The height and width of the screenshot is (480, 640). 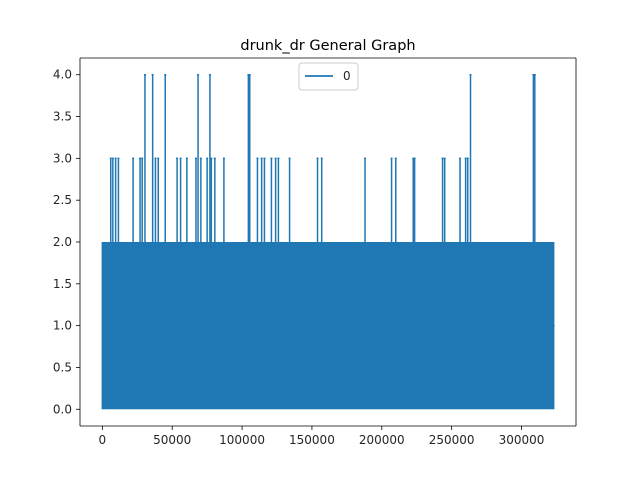 What do you see at coordinates (328, 76) in the screenshot?
I see `legend: 0` at bounding box center [328, 76].